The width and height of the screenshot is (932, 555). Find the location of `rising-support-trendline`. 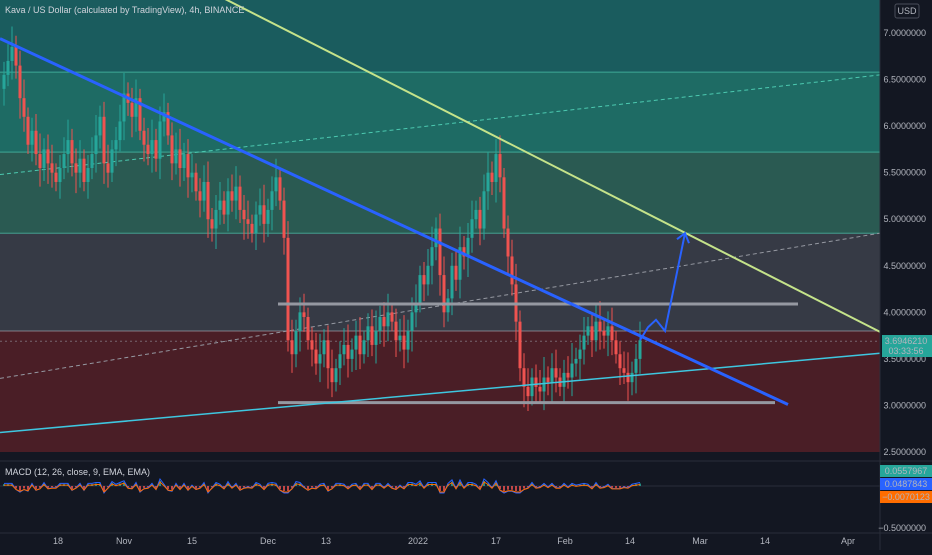

rising-support-trendline is located at coordinates (440, 393).